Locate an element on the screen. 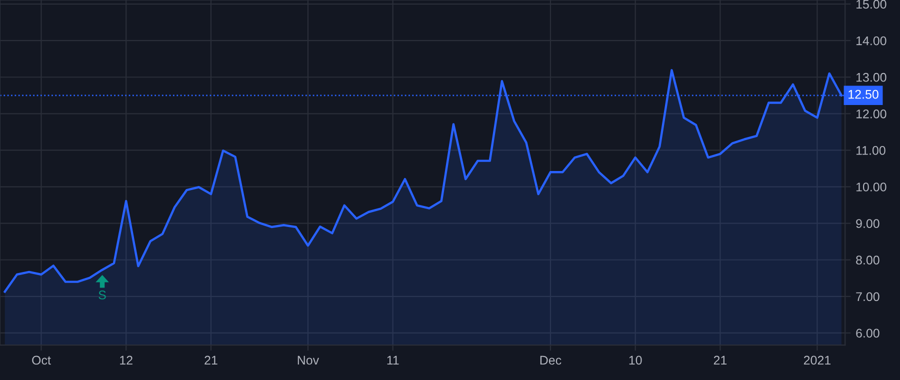 The height and width of the screenshot is (380, 900). y-tick-label: 13.00 is located at coordinates (871, 77).